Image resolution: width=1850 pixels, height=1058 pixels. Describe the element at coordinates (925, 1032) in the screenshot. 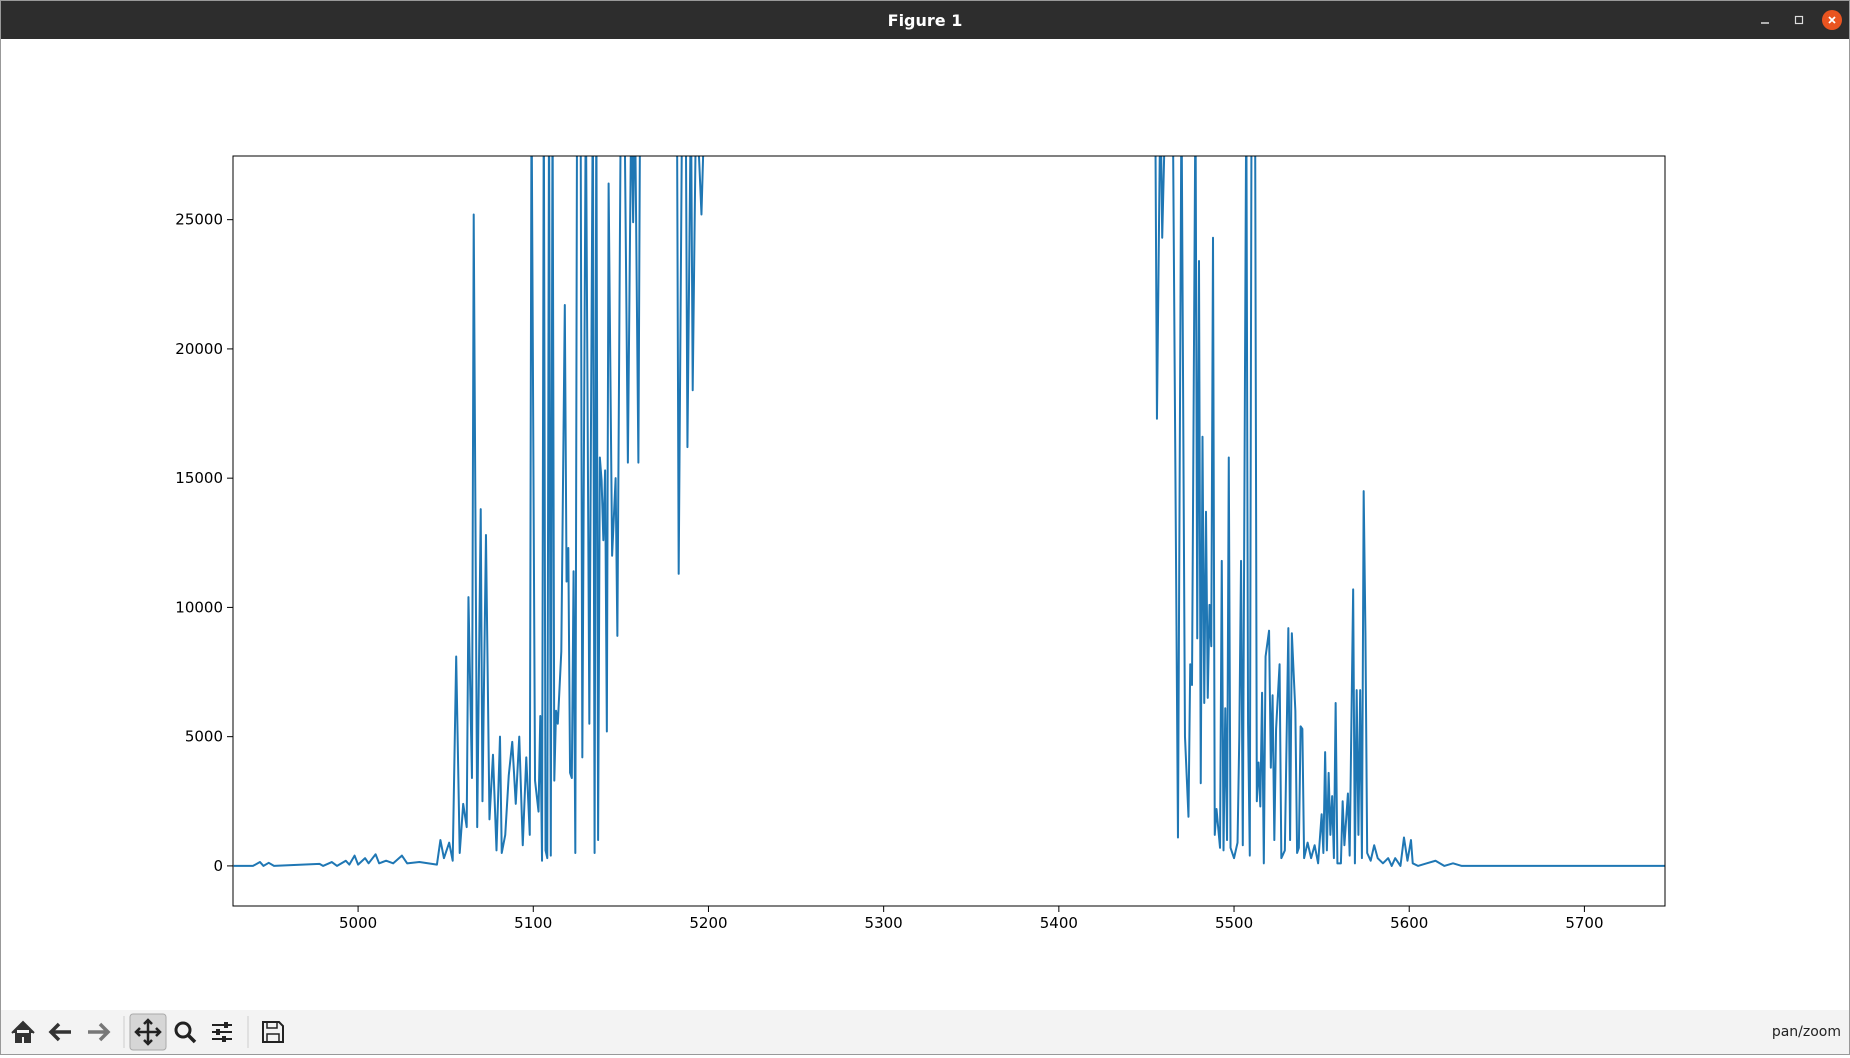

I see `toolbar: pan/zoom` at that location.